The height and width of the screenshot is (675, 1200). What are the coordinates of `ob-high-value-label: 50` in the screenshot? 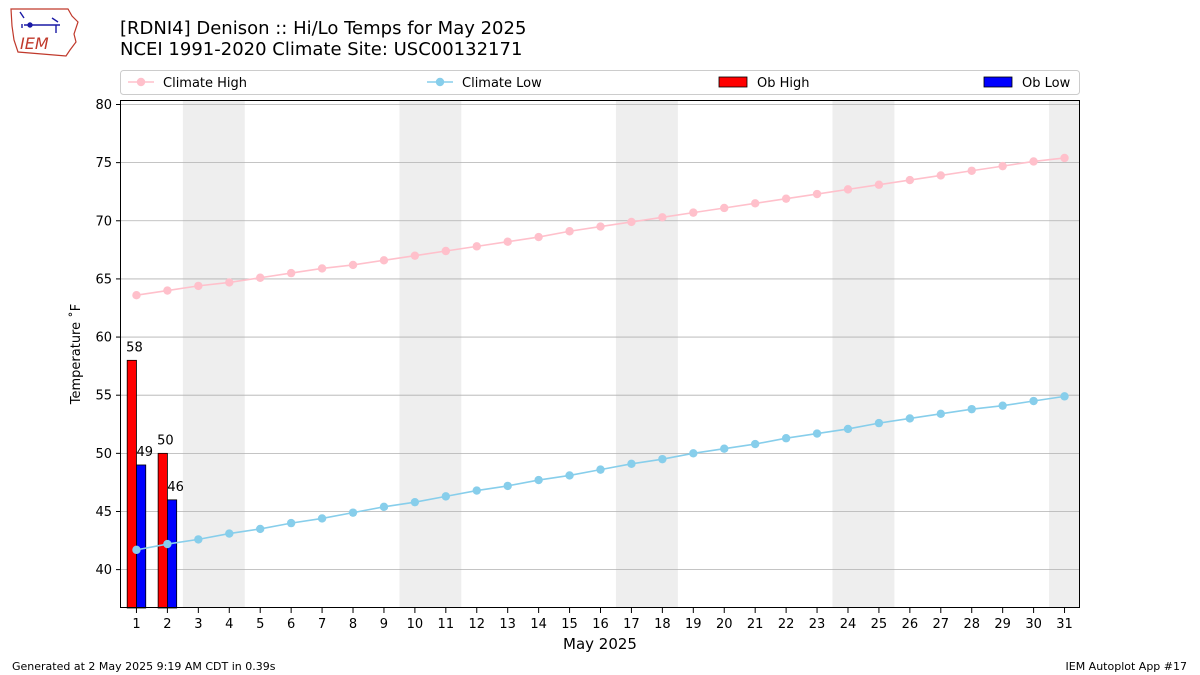 It's located at (165, 440).